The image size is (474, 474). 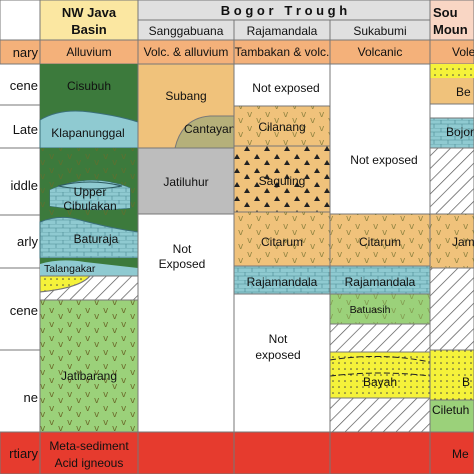 What do you see at coordinates (380, 52) in the screenshot?
I see `formation-volcanic: Volcanic` at bounding box center [380, 52].